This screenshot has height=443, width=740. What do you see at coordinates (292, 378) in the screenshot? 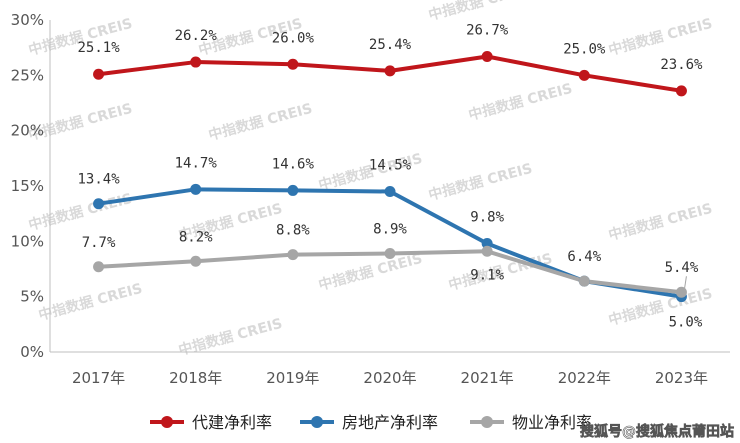
I see `x-tick-label: 2019年` at bounding box center [292, 378].